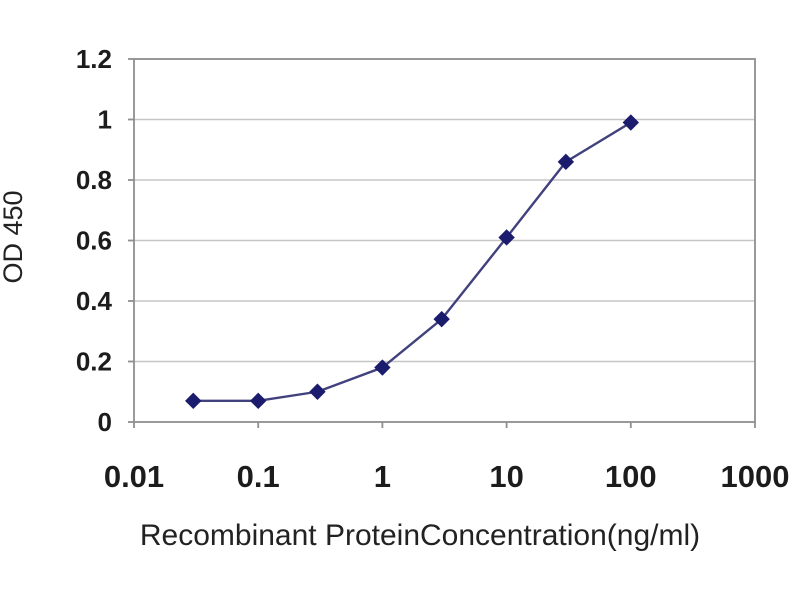 The width and height of the screenshot is (800, 600). I want to click on y-tick-label: 0, so click(105, 422).